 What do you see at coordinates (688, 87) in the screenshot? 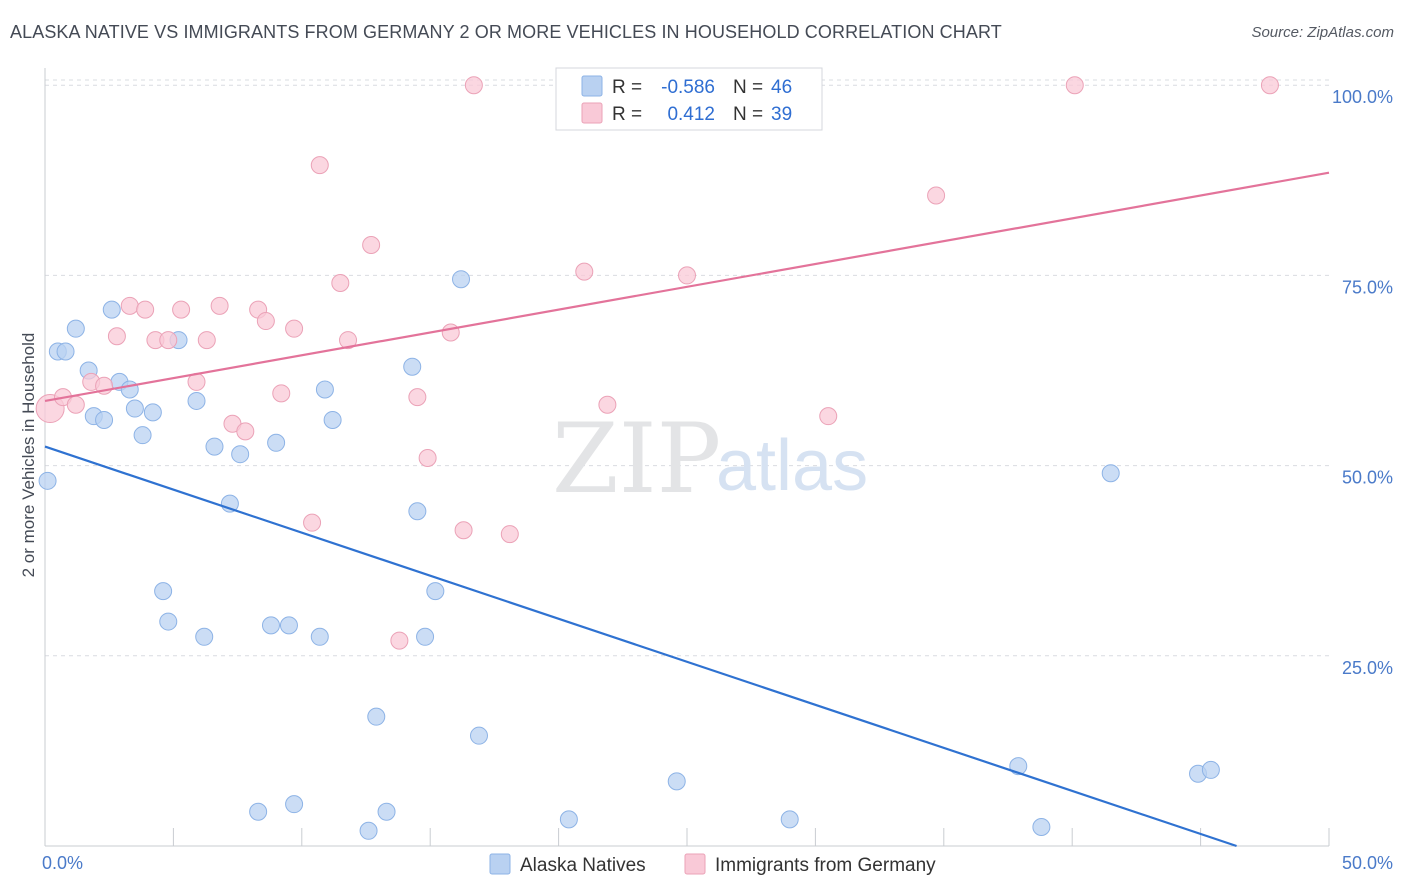
I see `stats-r-value-blue: -0.586` at bounding box center [688, 87].